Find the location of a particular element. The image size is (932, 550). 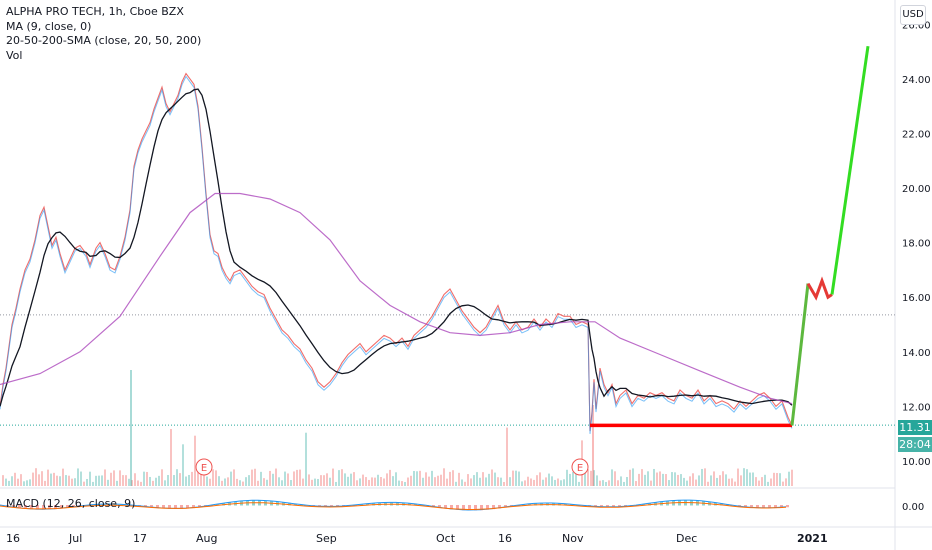

y-tick-label: 12.00 is located at coordinates (916, 407).